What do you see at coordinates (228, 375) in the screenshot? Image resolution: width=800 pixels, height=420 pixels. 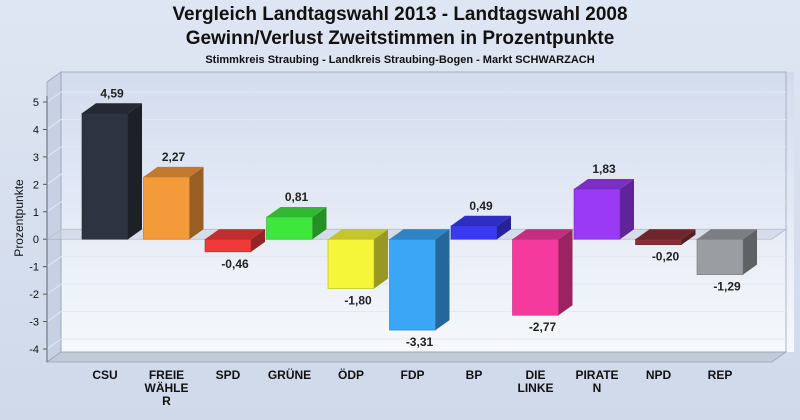 I see `category-label-2: SPD` at bounding box center [228, 375].